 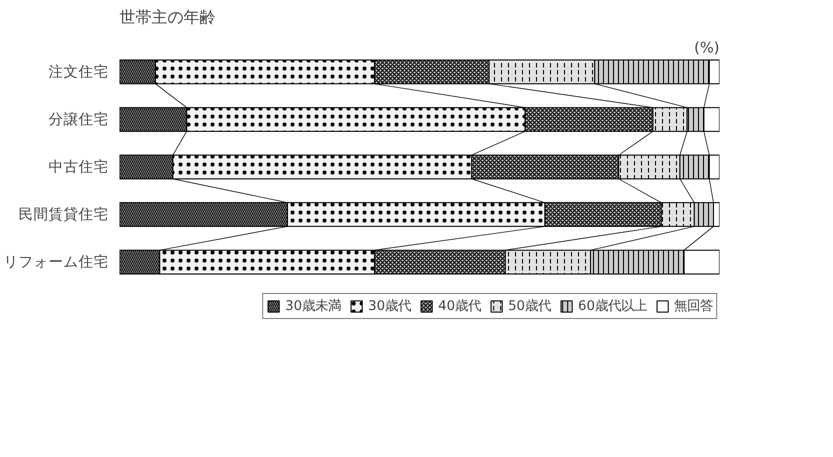 I want to click on legend-label: 30歳代, so click(x=390, y=306).